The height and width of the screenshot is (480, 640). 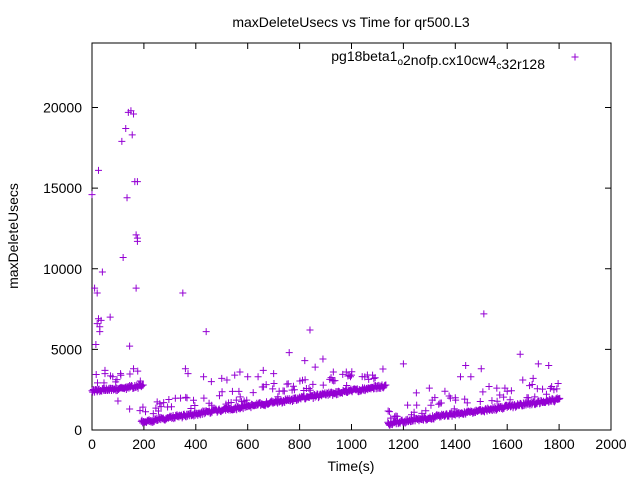 I want to click on x-tick-label: 400, so click(x=196, y=444).